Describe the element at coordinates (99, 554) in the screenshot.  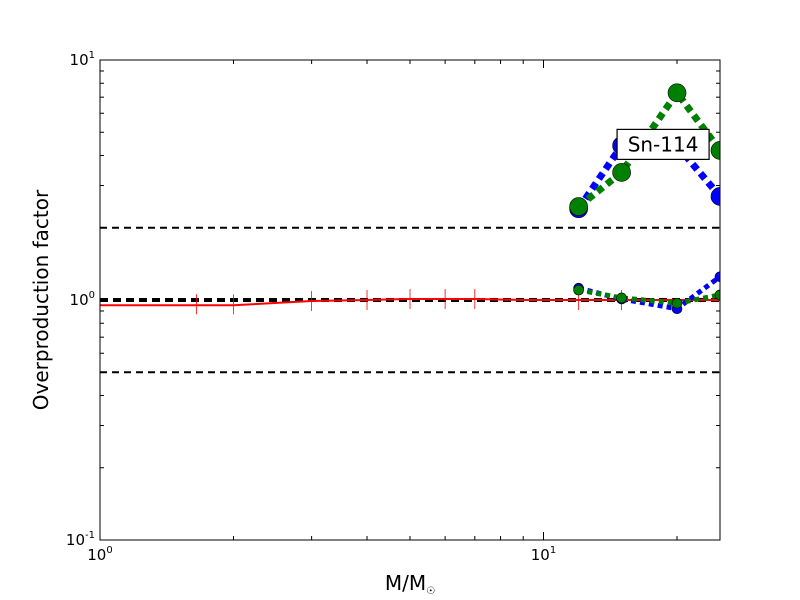
I see `x-tick-label: 10⁰` at that location.